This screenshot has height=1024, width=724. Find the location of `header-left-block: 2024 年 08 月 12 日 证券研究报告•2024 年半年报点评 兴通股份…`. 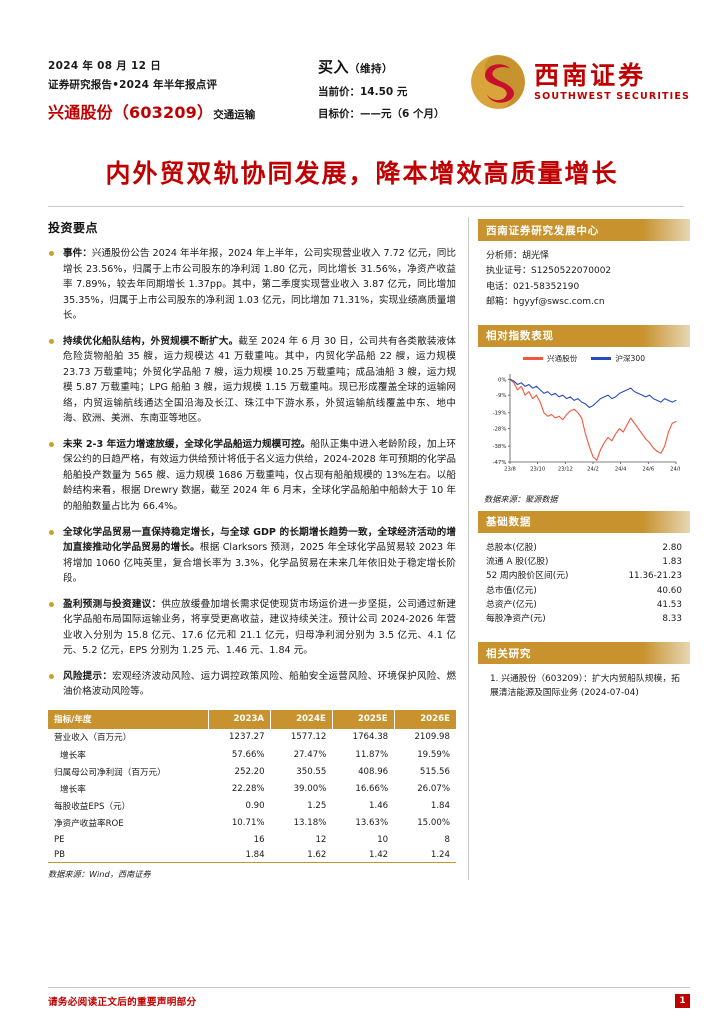

header-left-block: 2024 年 08 月 12 日 证券研究报告•2024 年半年报点评 兴通股份… is located at coordinates (151, 90).